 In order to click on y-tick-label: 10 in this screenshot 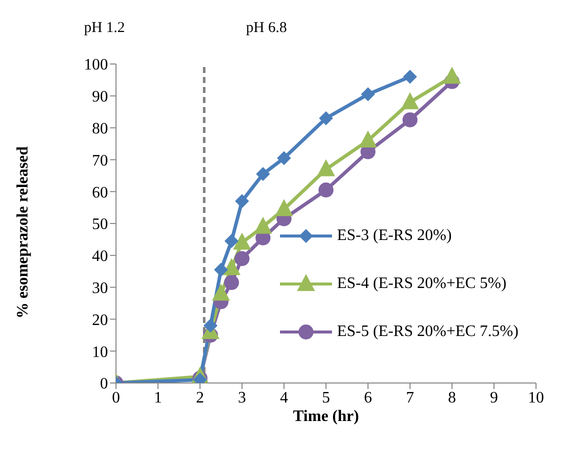, I will do `click(100, 352)`.